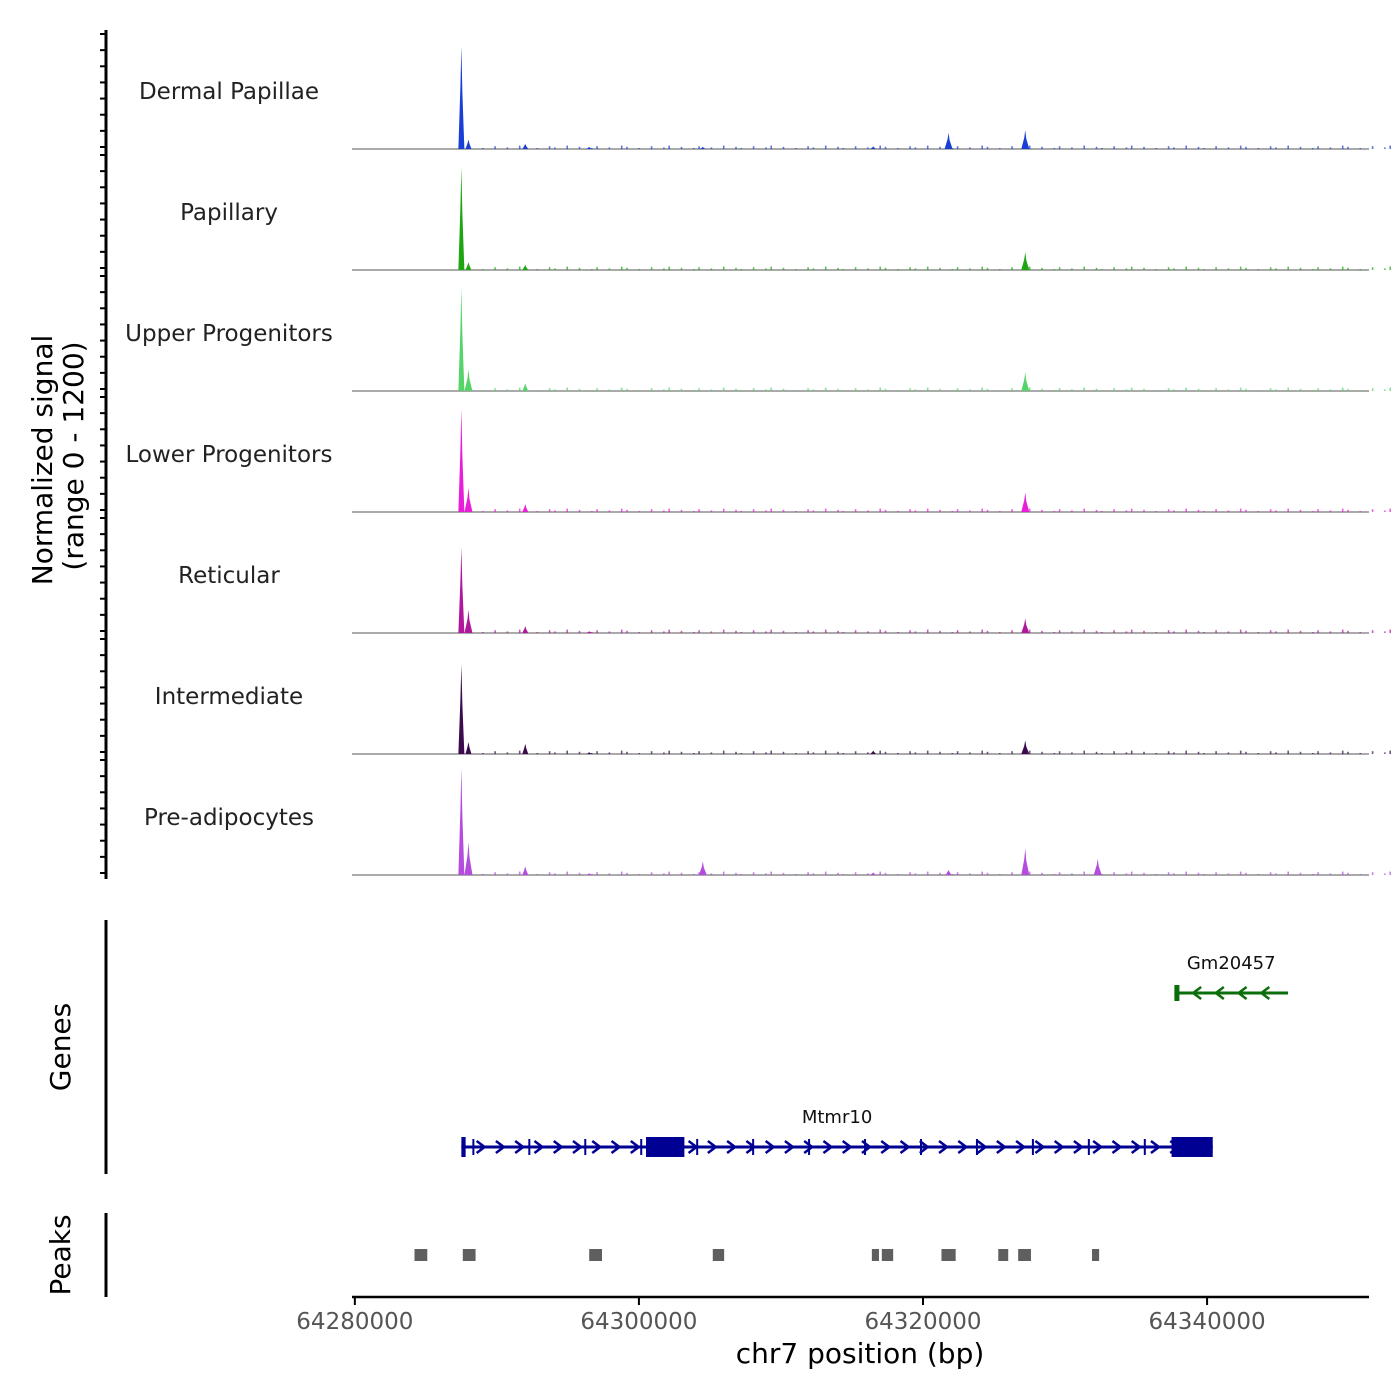 The height and width of the screenshot is (1400, 1400). I want to click on gene-gm20457: Gm20457, so click(1231, 977).